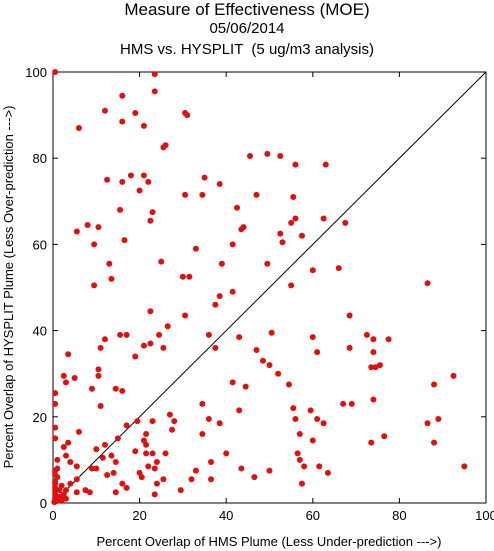 The image size is (494, 551). Describe the element at coordinates (52, 515) in the screenshot. I see `x-tick-label: 0` at that location.